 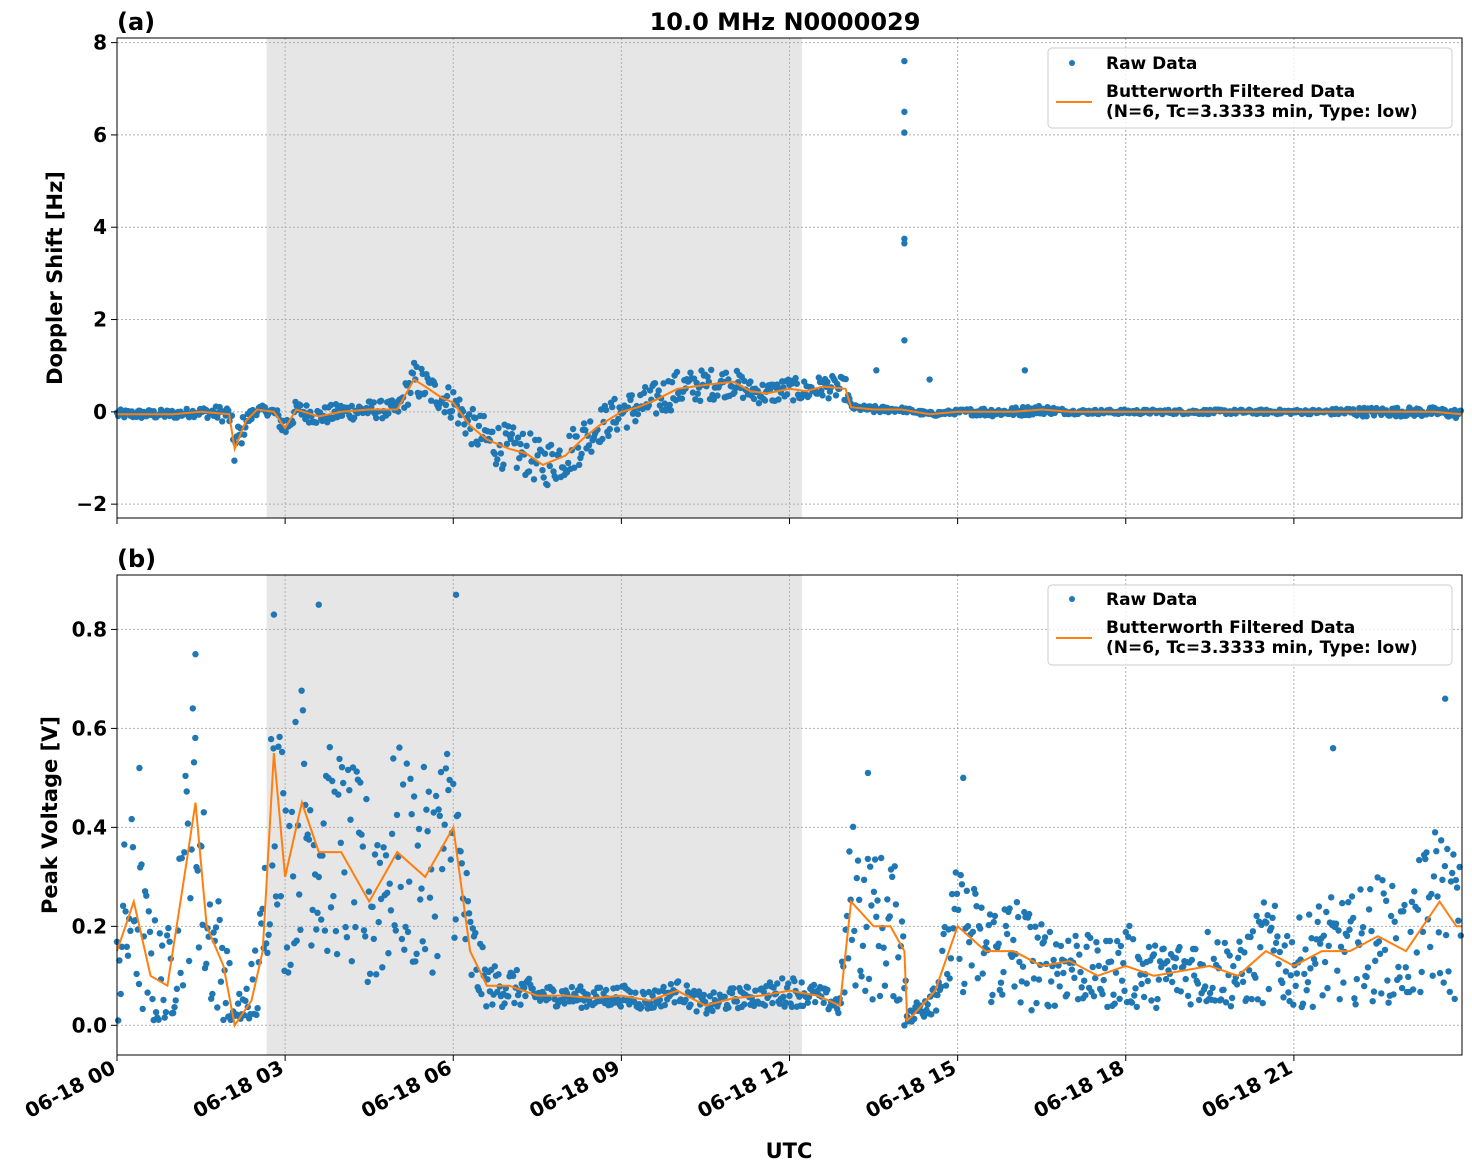 I want to click on y-tick-label: 0.8, so click(x=89, y=629).